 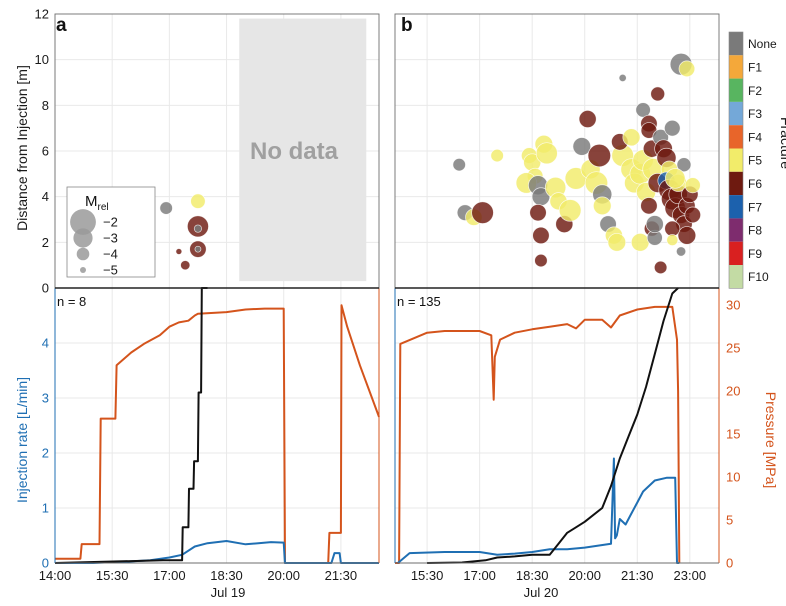 What do you see at coordinates (733, 305) in the screenshot?
I see `pressure-tick-label: 30` at bounding box center [733, 305].